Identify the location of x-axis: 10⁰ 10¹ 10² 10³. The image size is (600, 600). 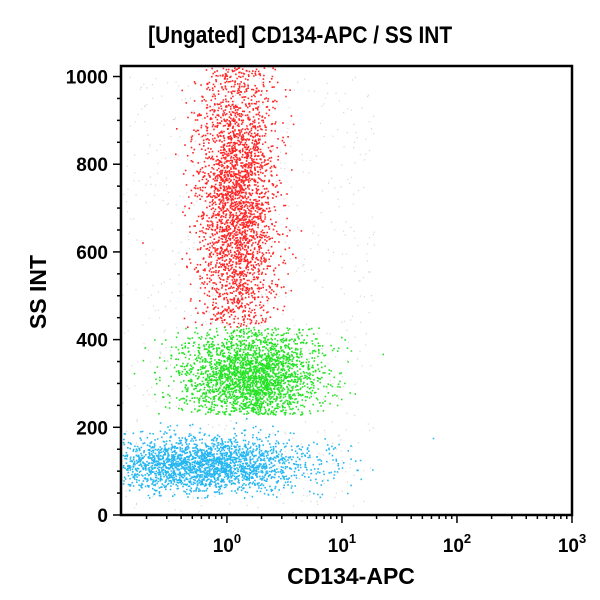
(365, 536).